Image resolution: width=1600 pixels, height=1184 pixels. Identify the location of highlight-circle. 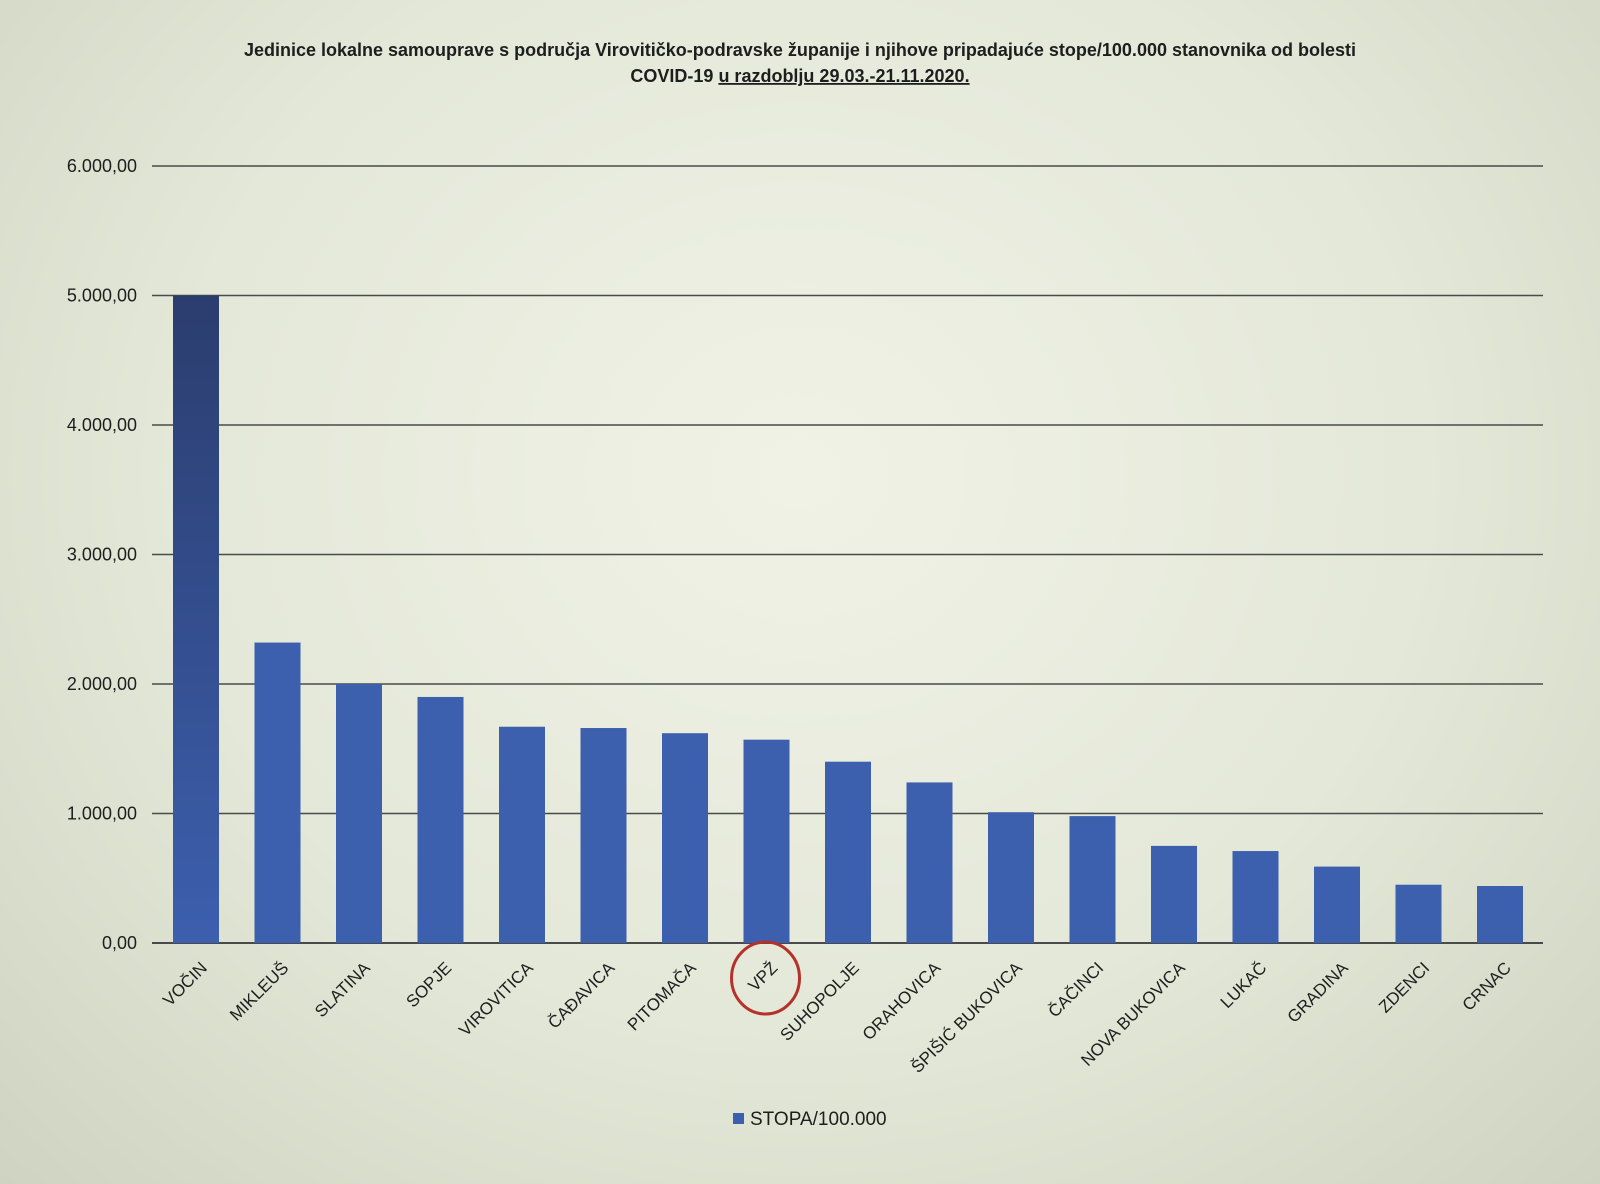
(765, 978).